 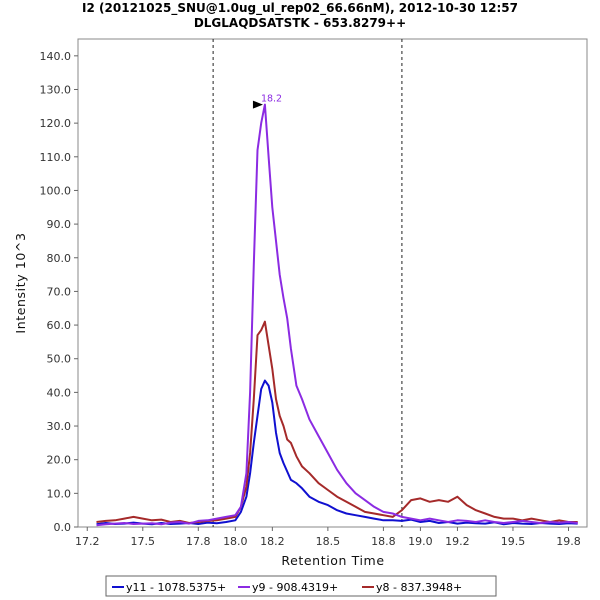 I want to click on y-tick-label: 50.0, so click(x=59, y=359).